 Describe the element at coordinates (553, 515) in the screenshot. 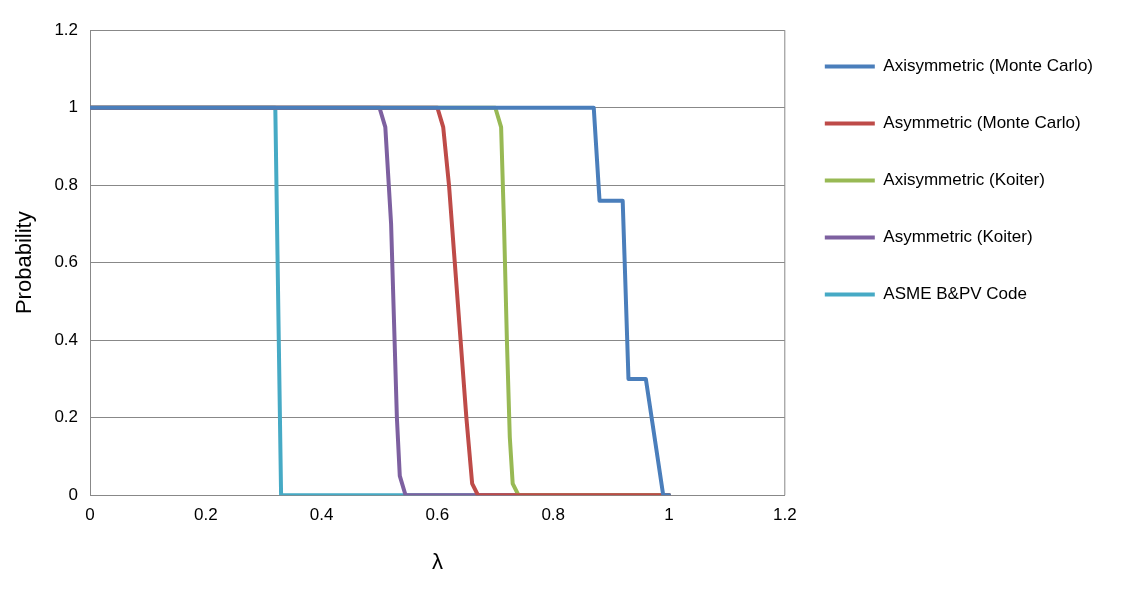

I see `x-tick-label: 0.8` at that location.